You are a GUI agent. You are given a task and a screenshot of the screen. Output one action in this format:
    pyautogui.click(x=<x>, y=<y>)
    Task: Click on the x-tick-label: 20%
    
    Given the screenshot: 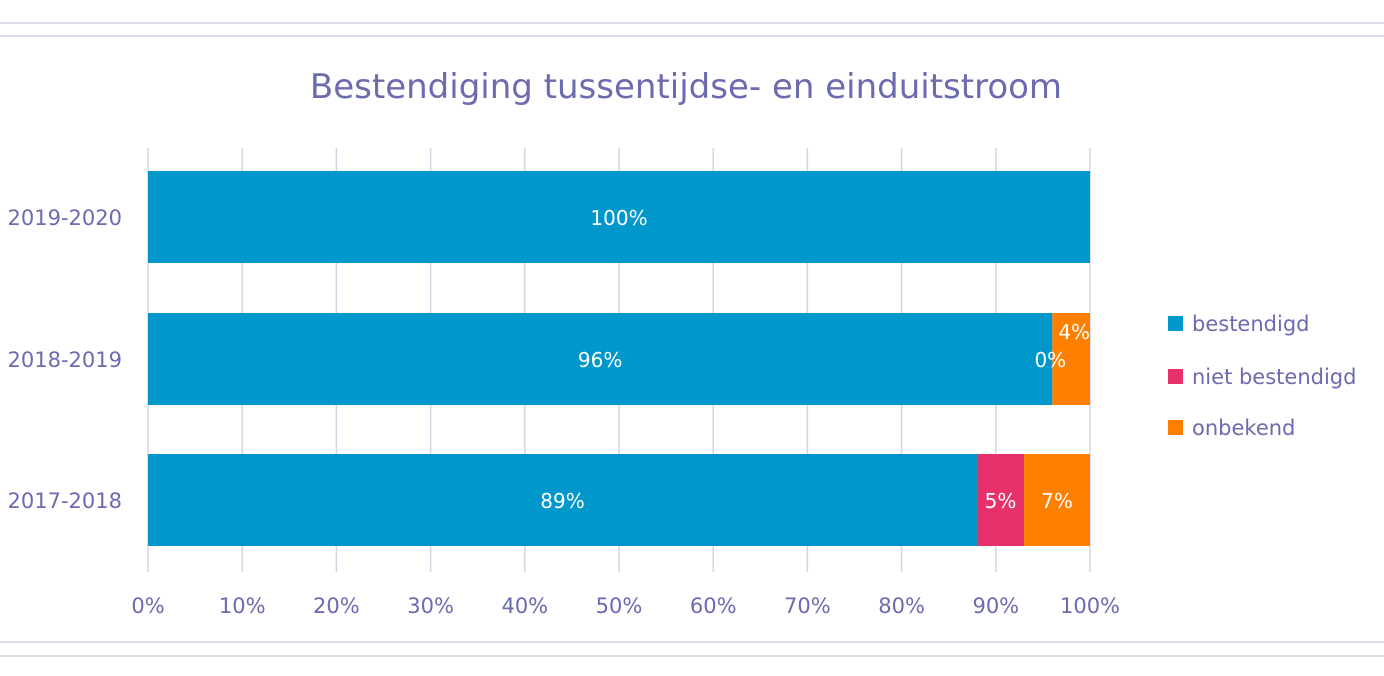 What is the action you would take?
    pyautogui.click(x=336, y=606)
    